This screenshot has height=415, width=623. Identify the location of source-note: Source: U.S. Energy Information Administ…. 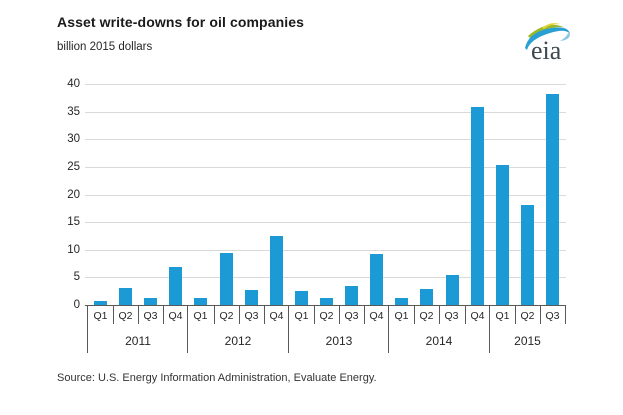
(217, 378).